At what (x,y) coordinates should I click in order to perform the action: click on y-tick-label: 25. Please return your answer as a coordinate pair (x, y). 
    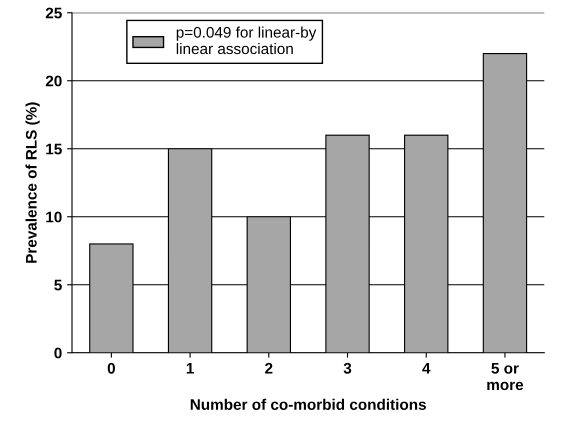
    Looking at the image, I should click on (54, 13).